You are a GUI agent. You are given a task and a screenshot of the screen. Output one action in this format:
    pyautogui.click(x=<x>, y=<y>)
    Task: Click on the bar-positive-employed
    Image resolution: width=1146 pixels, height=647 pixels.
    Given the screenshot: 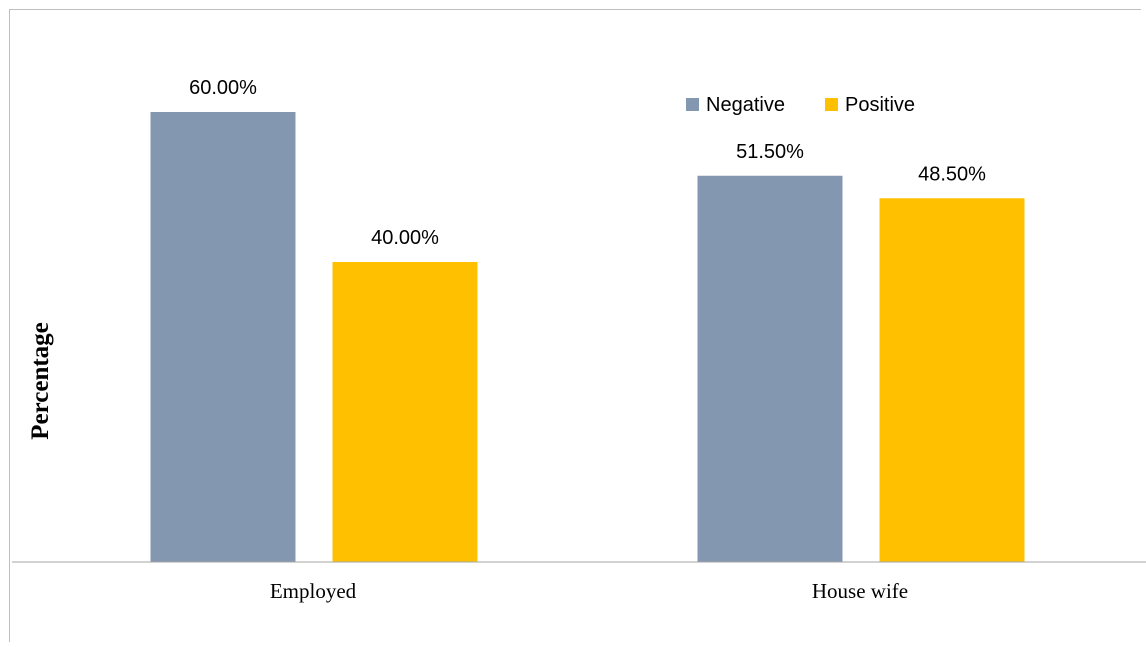 What is the action you would take?
    pyautogui.click(x=405, y=412)
    